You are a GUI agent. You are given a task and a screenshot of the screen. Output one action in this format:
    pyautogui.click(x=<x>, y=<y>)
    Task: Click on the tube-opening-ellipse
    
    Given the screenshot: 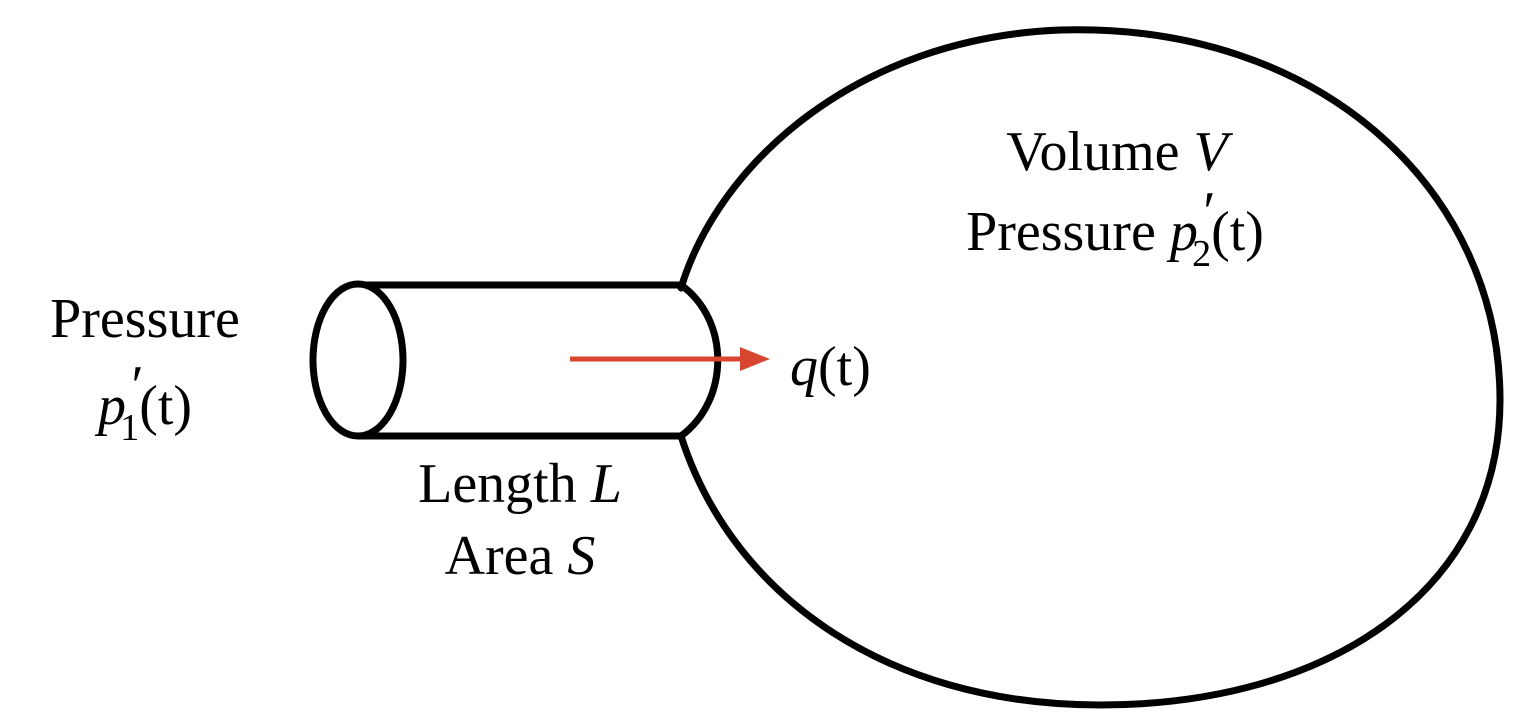 What is the action you would take?
    pyautogui.click(x=358, y=360)
    